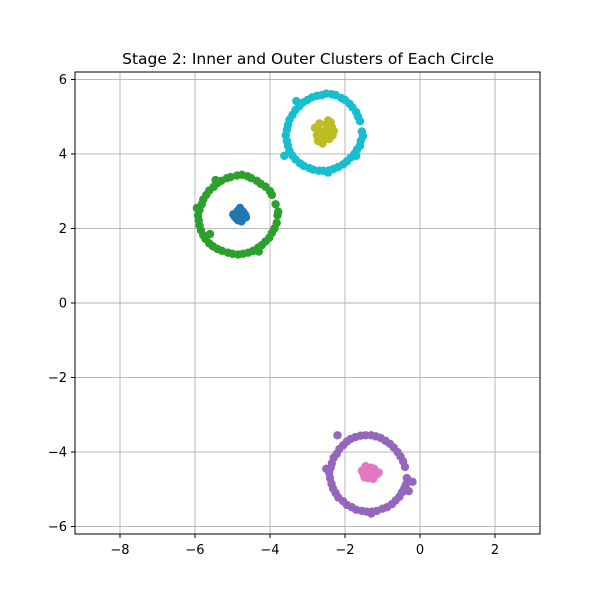 Image resolution: width=600 pixels, height=600 pixels. What do you see at coordinates (63, 304) in the screenshot?
I see `y-tick-label: 0` at bounding box center [63, 304].